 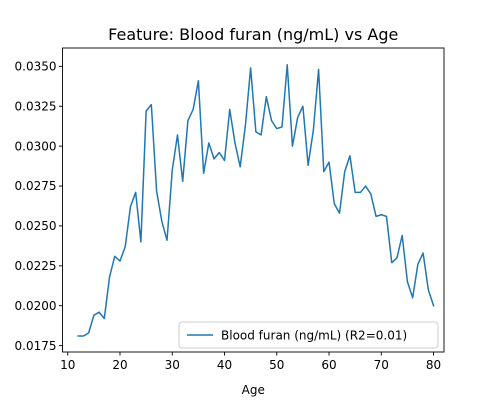 I want to click on legend: Blood furan (ng/mL) (R2=0.01), so click(x=308, y=335).